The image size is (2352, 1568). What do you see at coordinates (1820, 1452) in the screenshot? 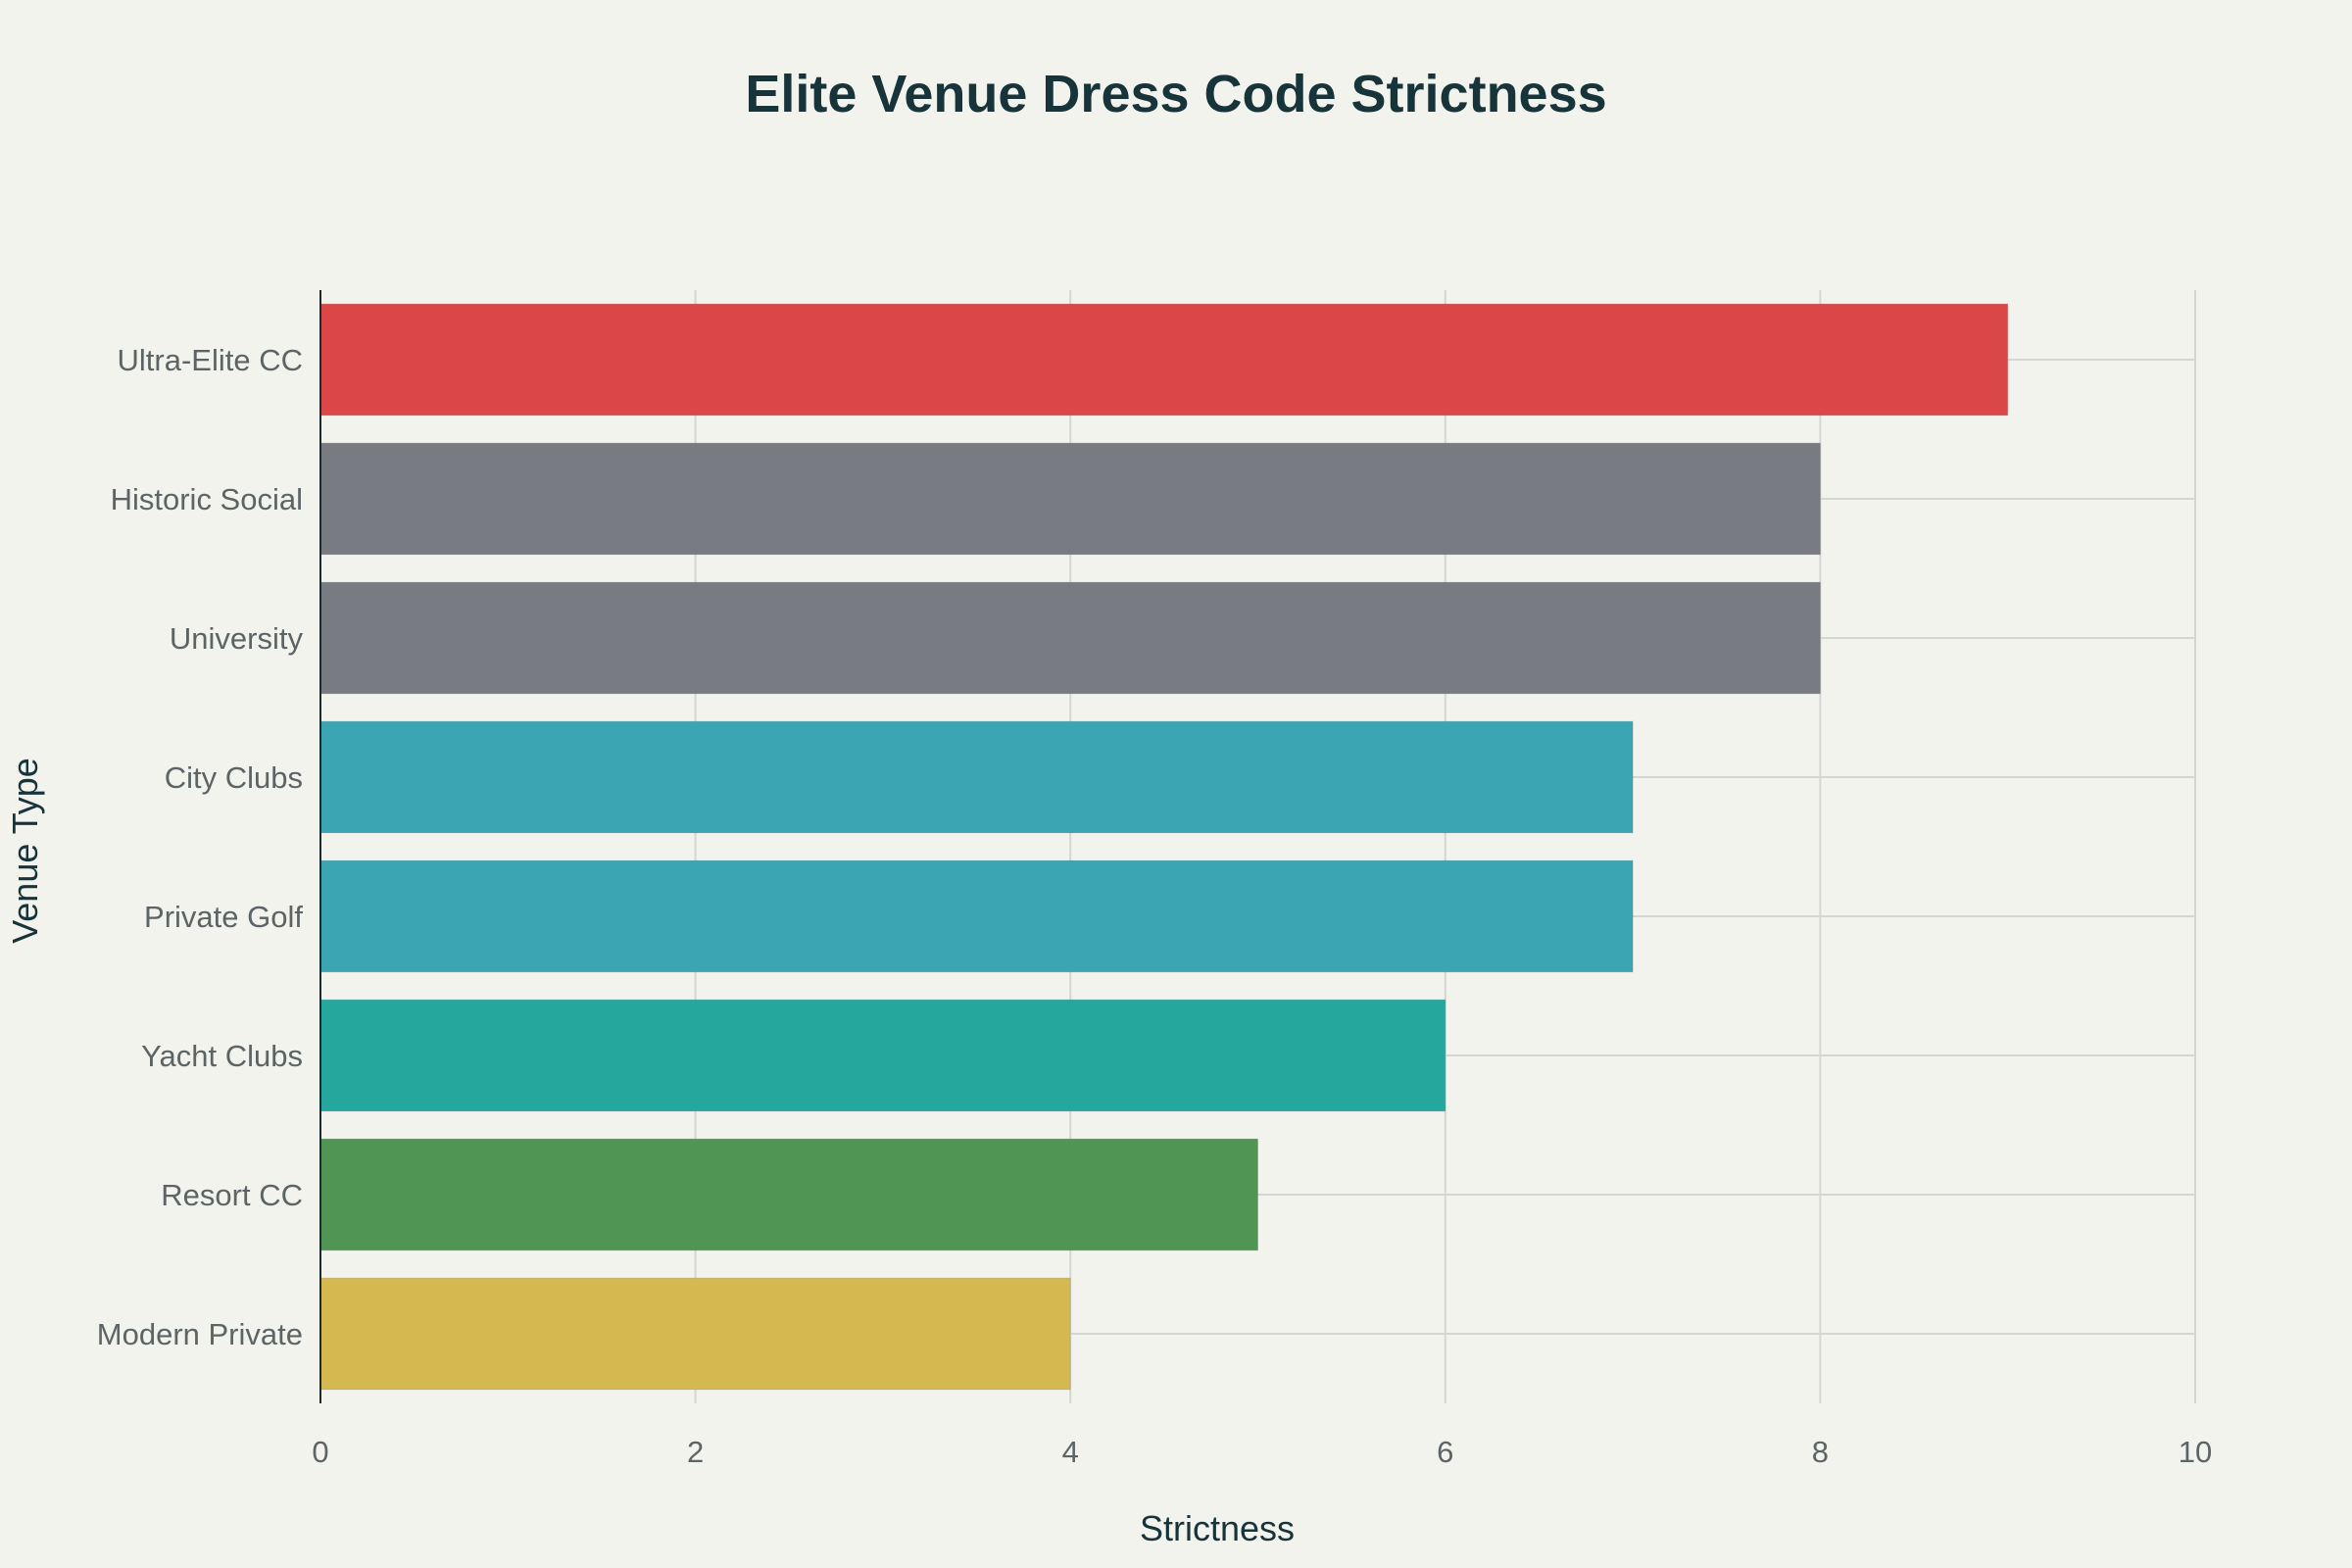
I see `x-tick-label: 8` at bounding box center [1820, 1452].